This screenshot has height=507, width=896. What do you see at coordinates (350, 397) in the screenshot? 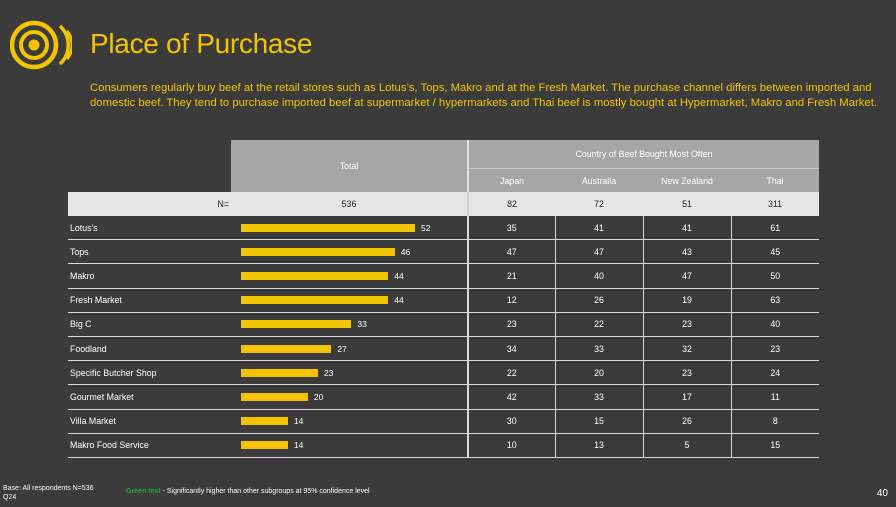
I see `total-bar-cell: 20` at bounding box center [350, 397].